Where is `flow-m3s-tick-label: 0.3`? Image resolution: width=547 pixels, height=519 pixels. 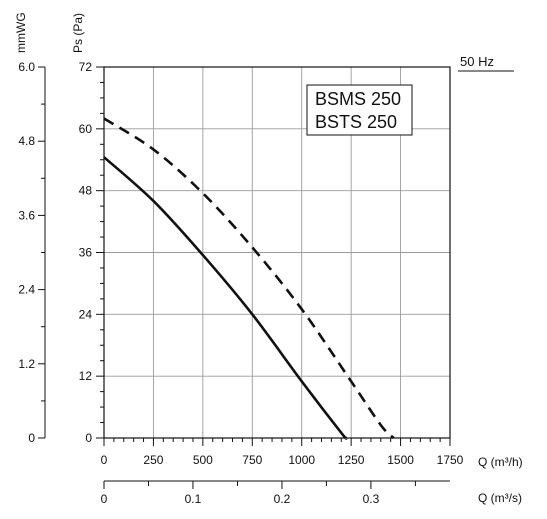
flow-m3s-tick-label: 0.3 is located at coordinates (371, 499).